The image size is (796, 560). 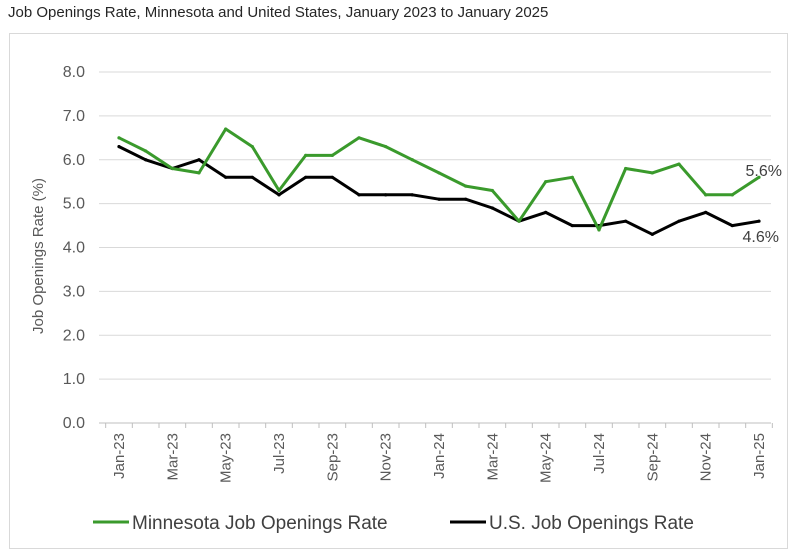 What do you see at coordinates (764, 171) in the screenshot?
I see `end-value-label: 5.6%` at bounding box center [764, 171].